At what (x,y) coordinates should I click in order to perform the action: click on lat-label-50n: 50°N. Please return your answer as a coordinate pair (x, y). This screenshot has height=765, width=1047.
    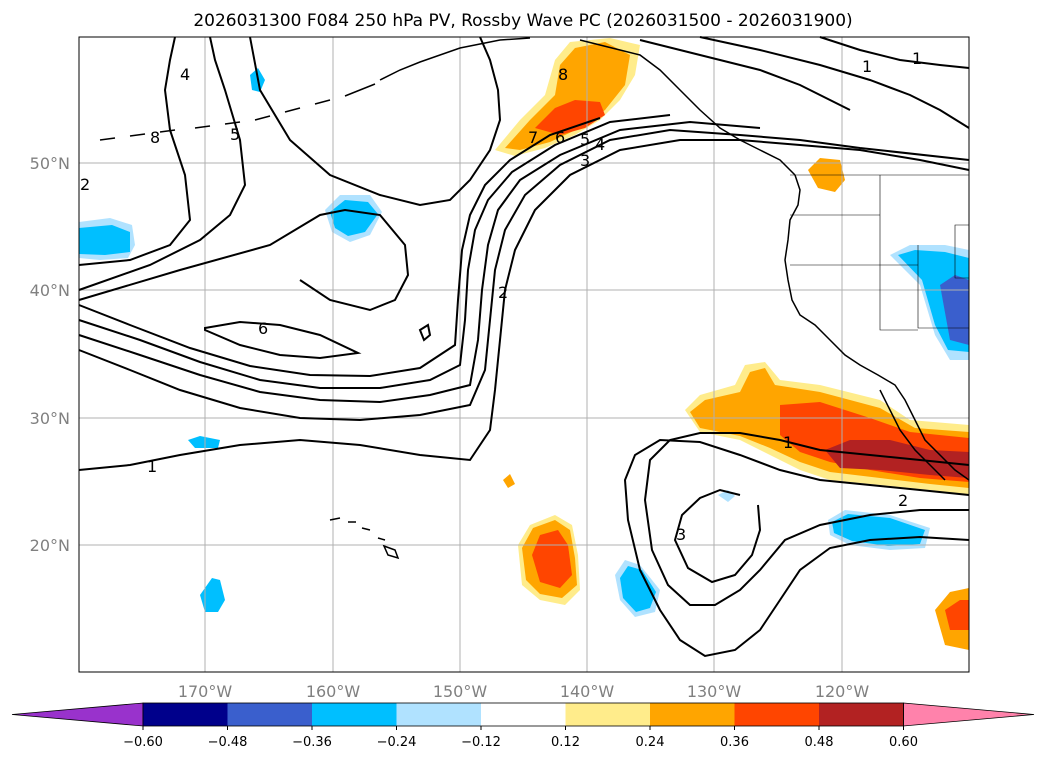
    Looking at the image, I should click on (50, 163).